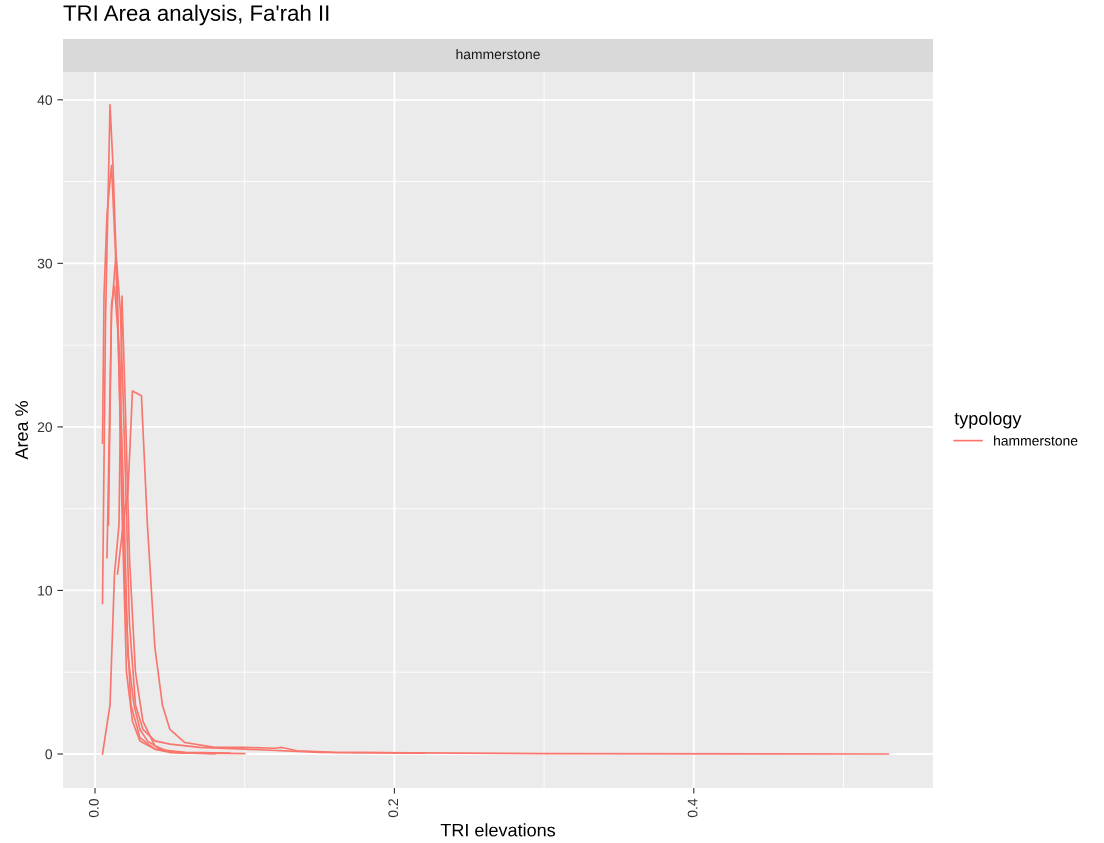 This screenshot has width=1104, height=843. What do you see at coordinates (93, 808) in the screenshot?
I see `x-tick-label: 0.0` at bounding box center [93, 808].